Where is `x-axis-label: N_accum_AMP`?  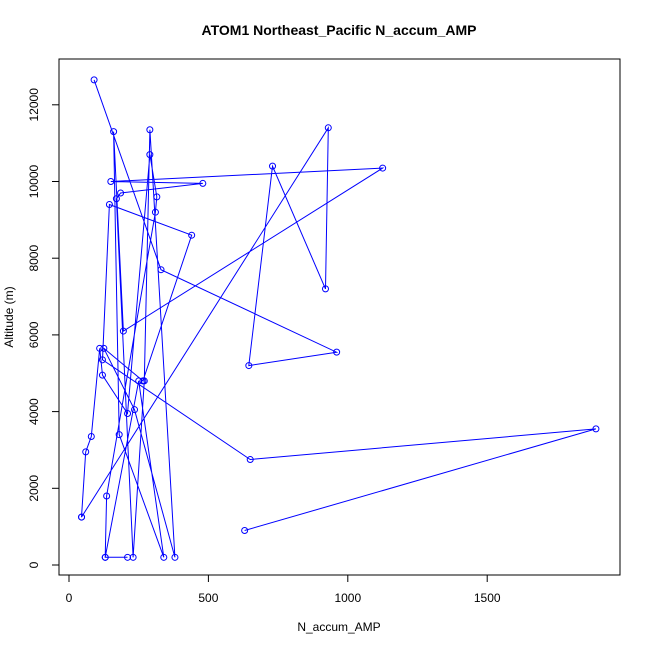 x-axis-label: N_accum_AMP is located at coordinates (338, 627).